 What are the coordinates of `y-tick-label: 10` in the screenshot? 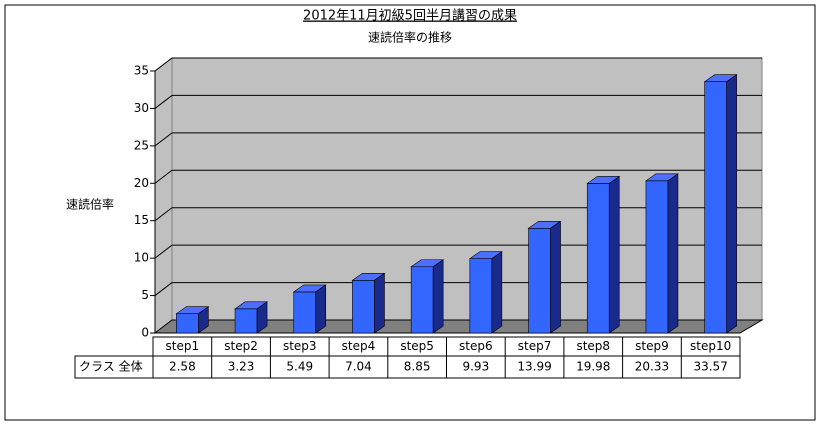 It's located at (141, 258).